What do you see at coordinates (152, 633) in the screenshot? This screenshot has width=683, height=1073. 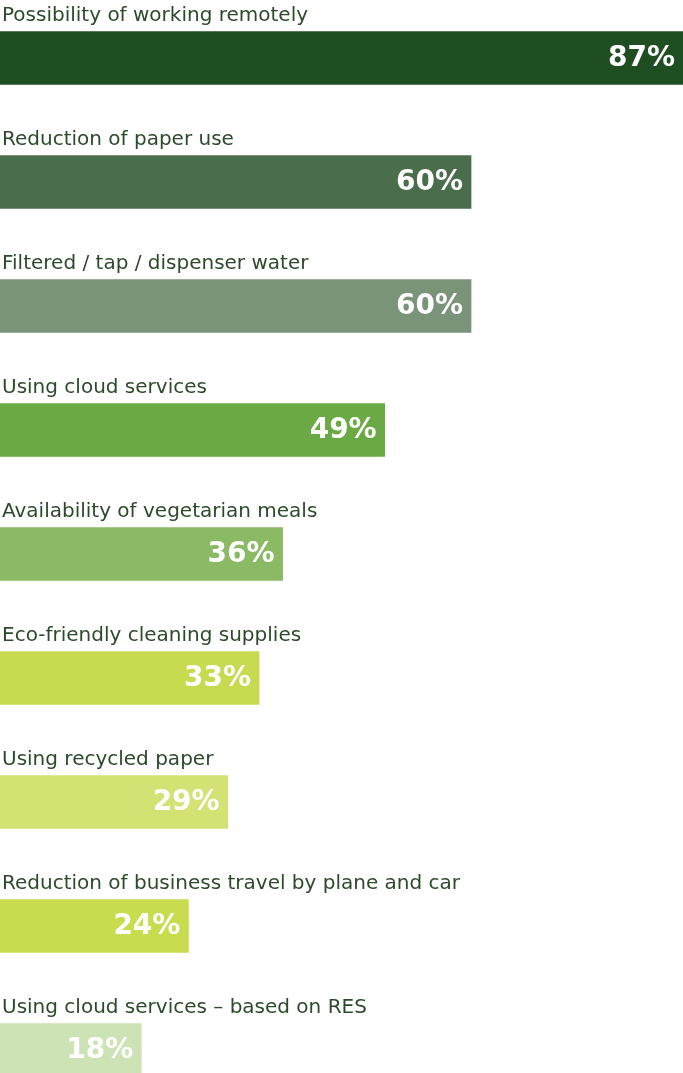 I see `y-tick-label: Eco-friendly cleaning supplies` at bounding box center [152, 633].